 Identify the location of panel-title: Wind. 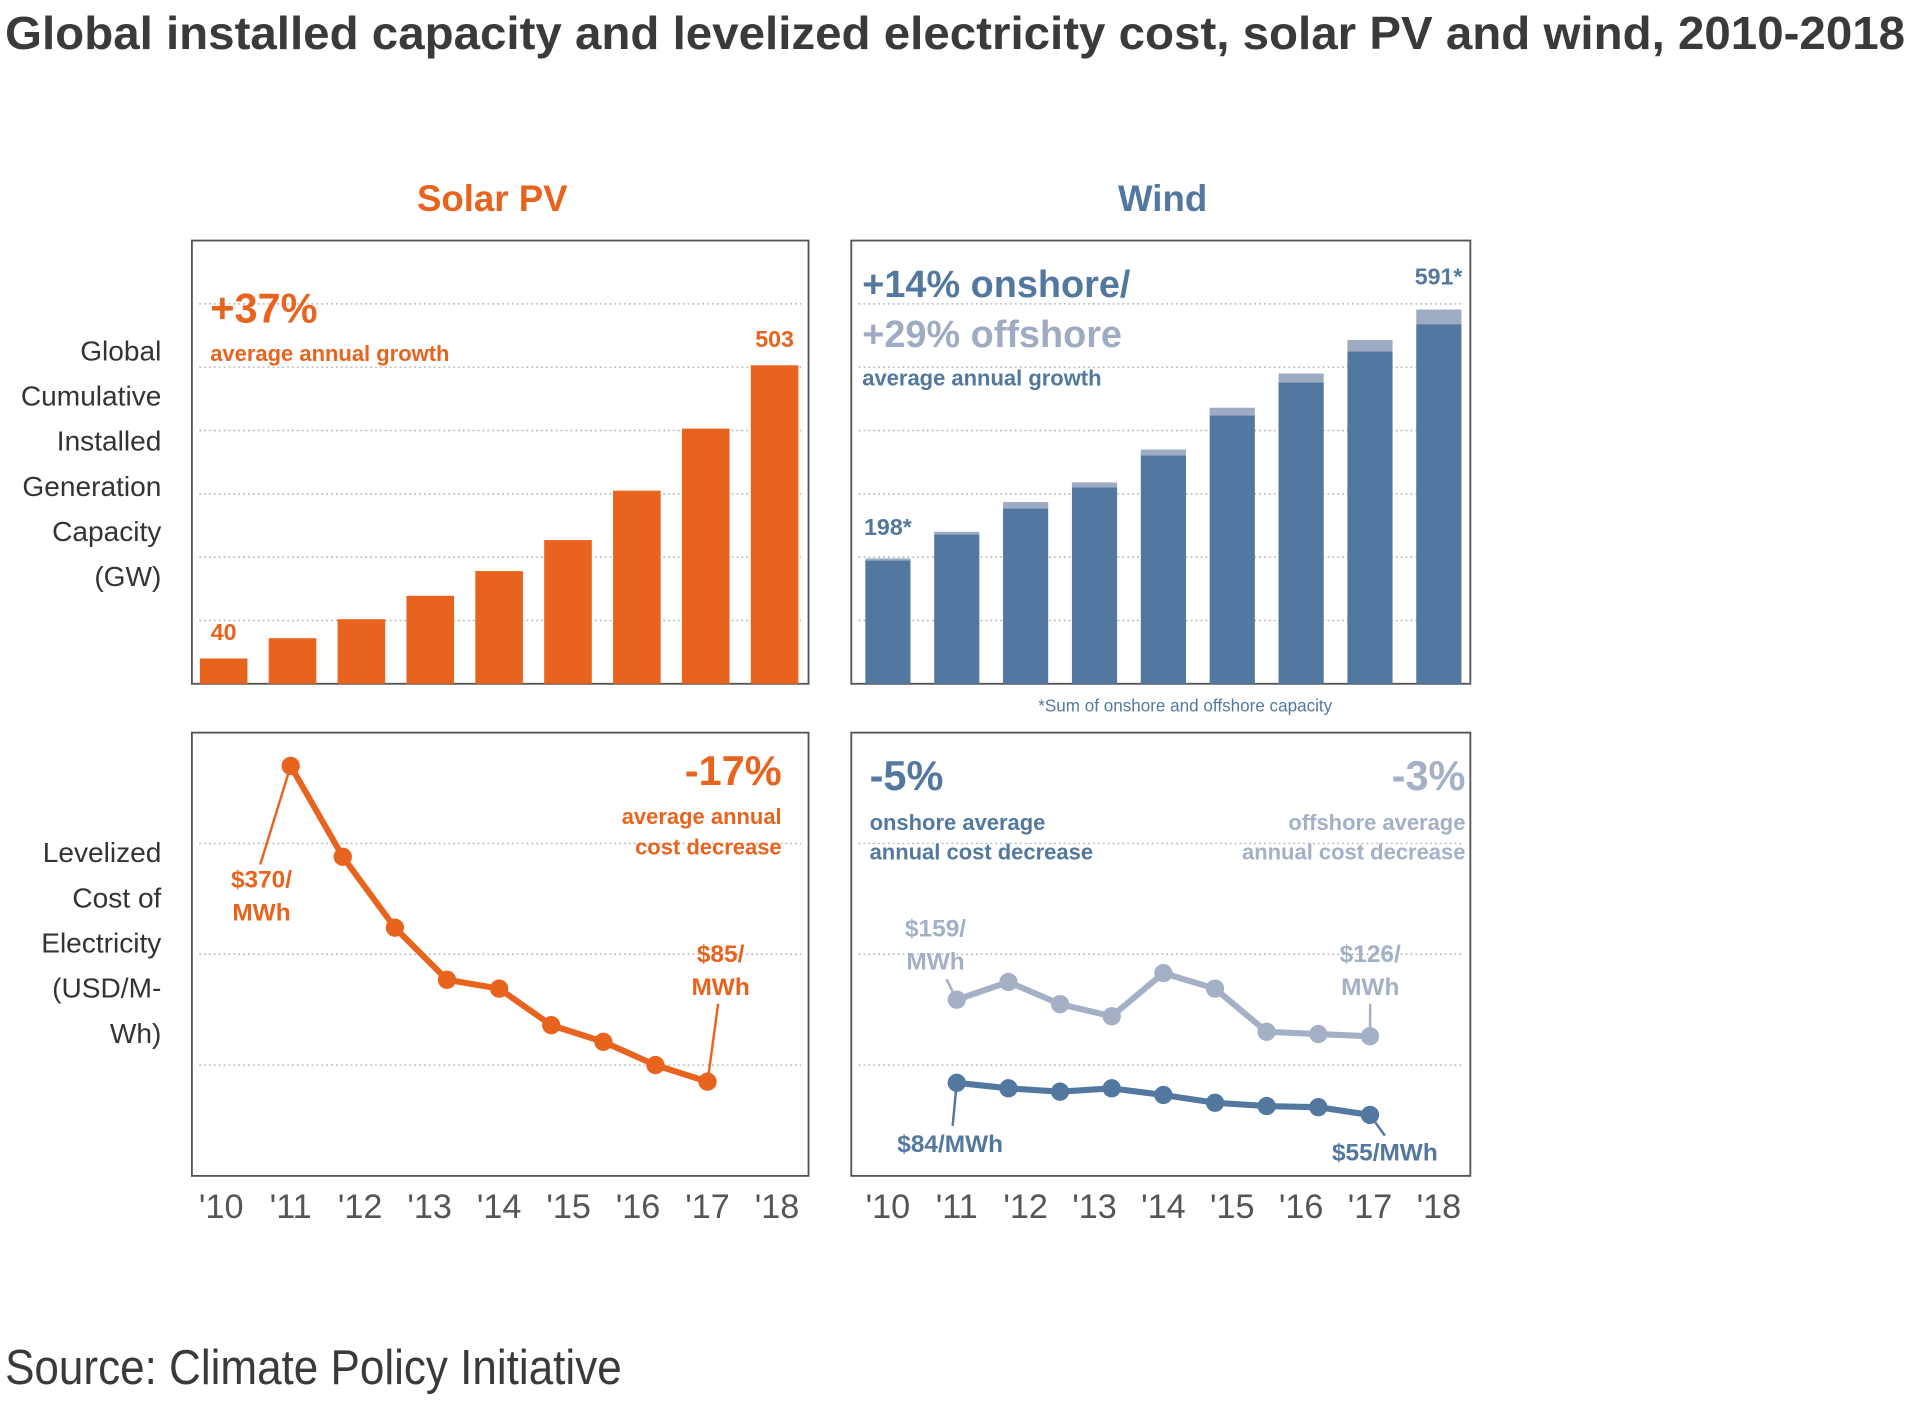
(1162, 198).